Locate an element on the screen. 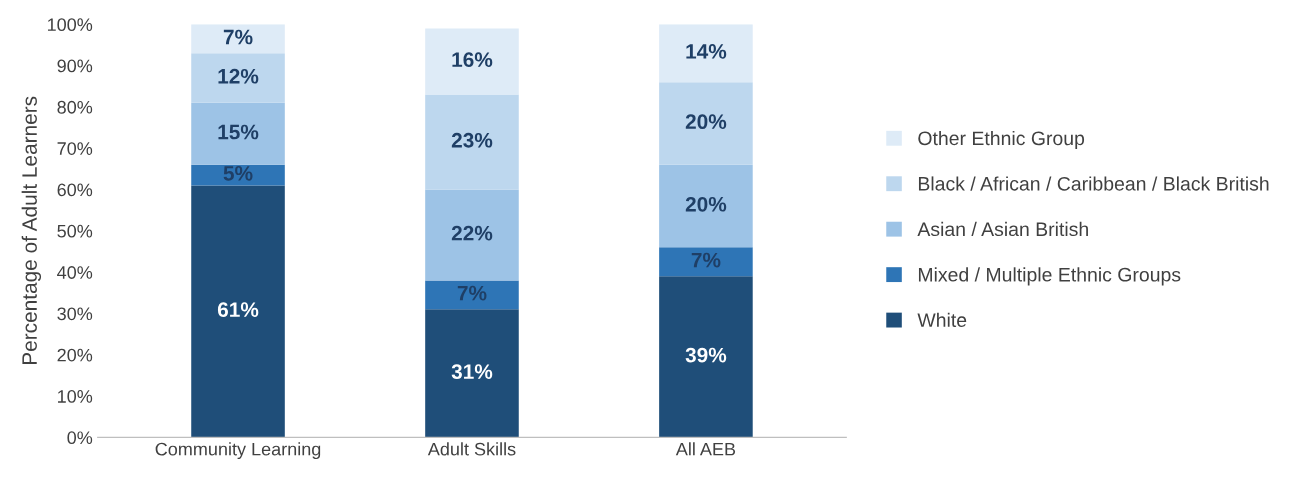 This screenshot has width=1302, height=486. y-tick-label: 80% is located at coordinates (75, 107).